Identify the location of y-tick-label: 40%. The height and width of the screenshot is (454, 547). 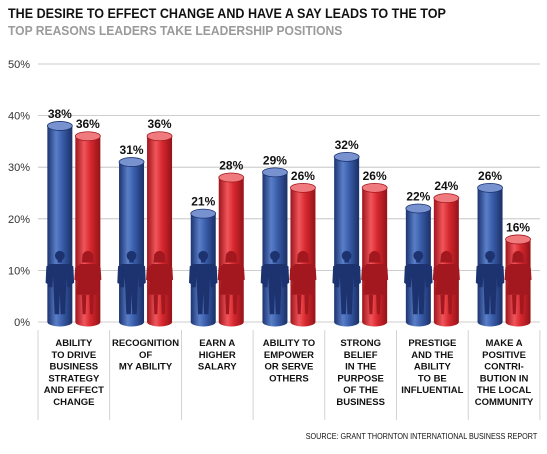
(19, 117).